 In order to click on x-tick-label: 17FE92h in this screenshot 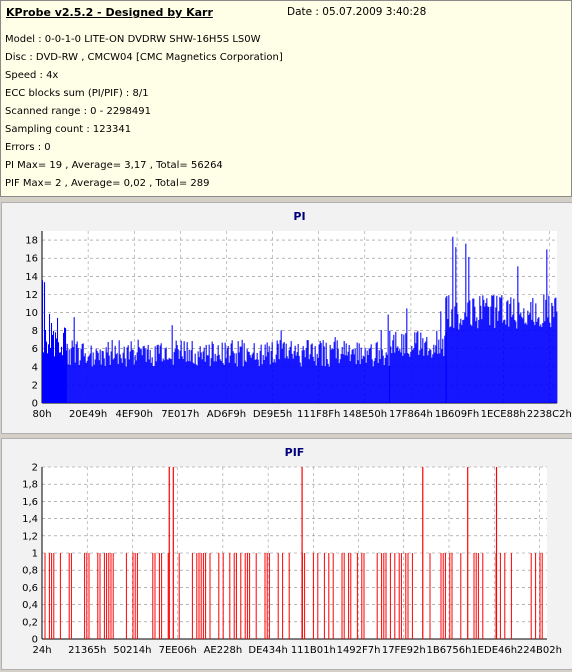, I will do `click(404, 650)`.